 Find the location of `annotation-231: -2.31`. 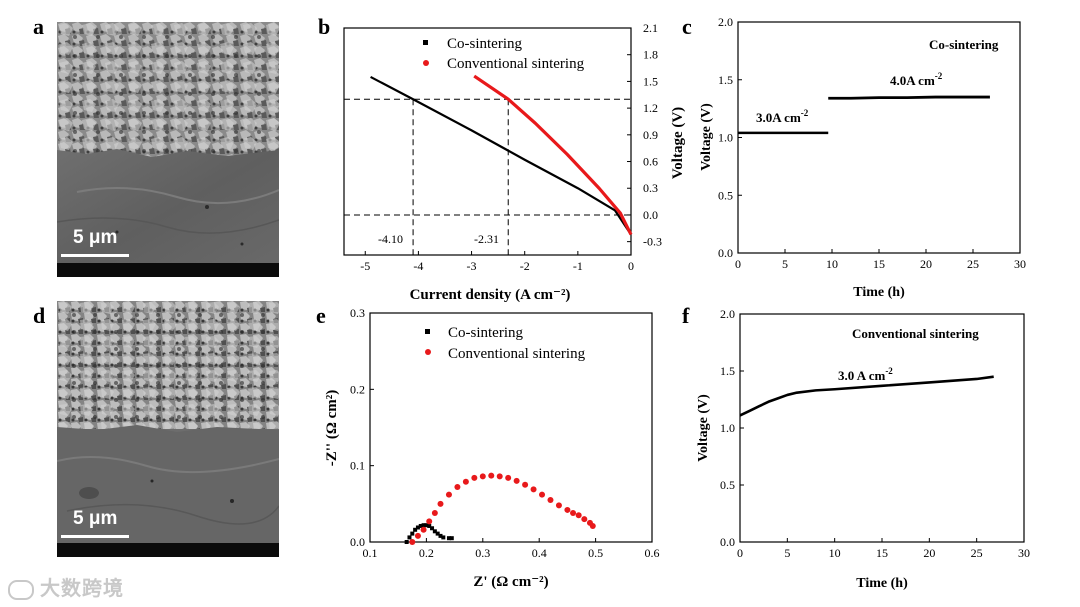

annotation-231: -2.31 is located at coordinates (486, 239).